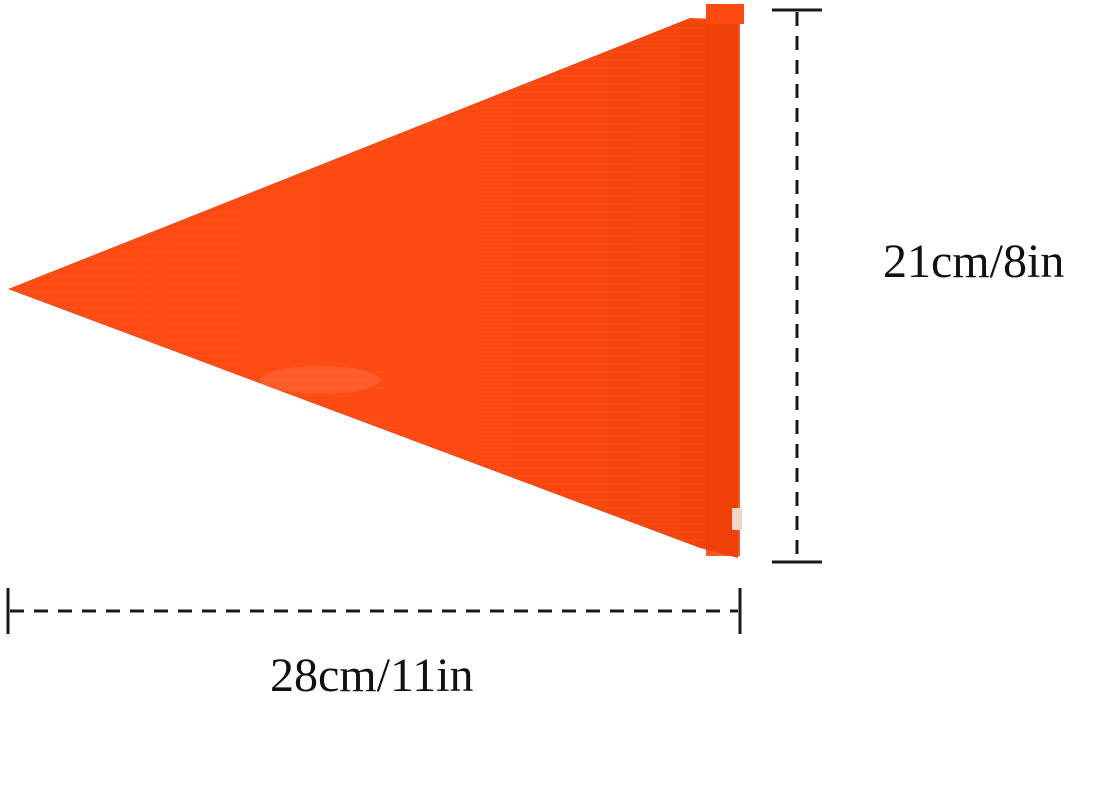 The height and width of the screenshot is (794, 1115). I want to click on flag-tag, so click(737, 519).